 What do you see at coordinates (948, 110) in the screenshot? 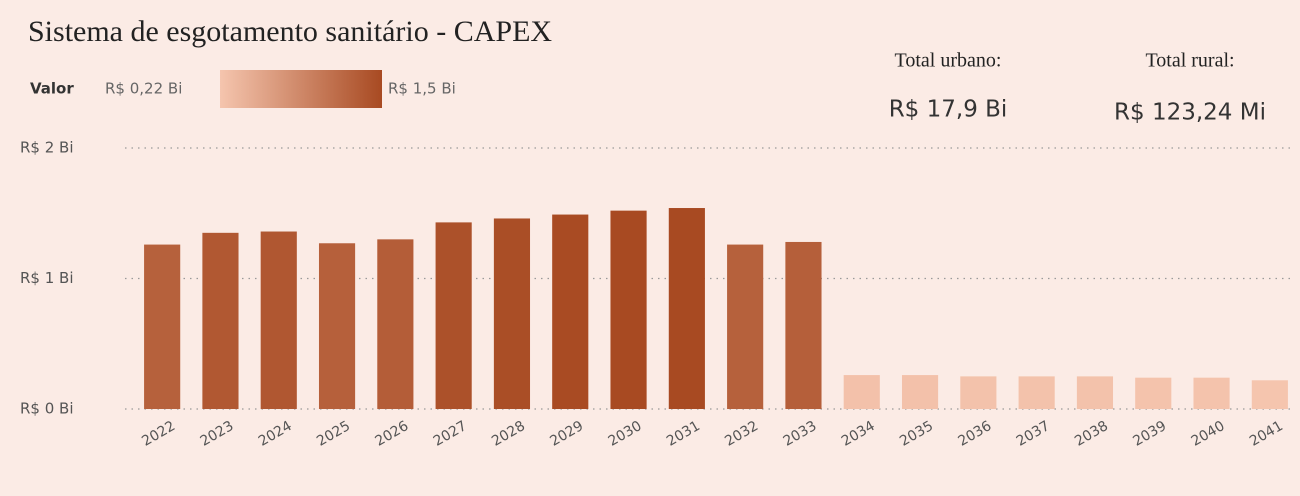
I see `card-value: R$ 17,9 Bi` at bounding box center [948, 110].